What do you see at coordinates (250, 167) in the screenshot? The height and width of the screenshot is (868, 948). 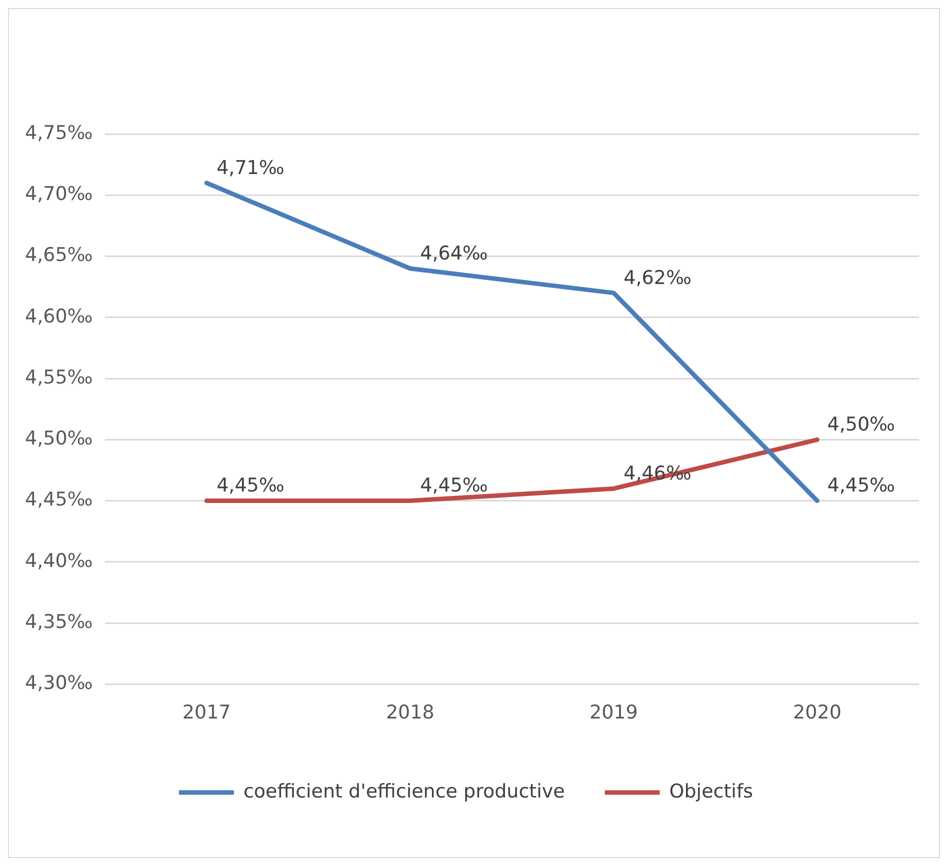 I see `data-label: 4,71‰` at bounding box center [250, 167].